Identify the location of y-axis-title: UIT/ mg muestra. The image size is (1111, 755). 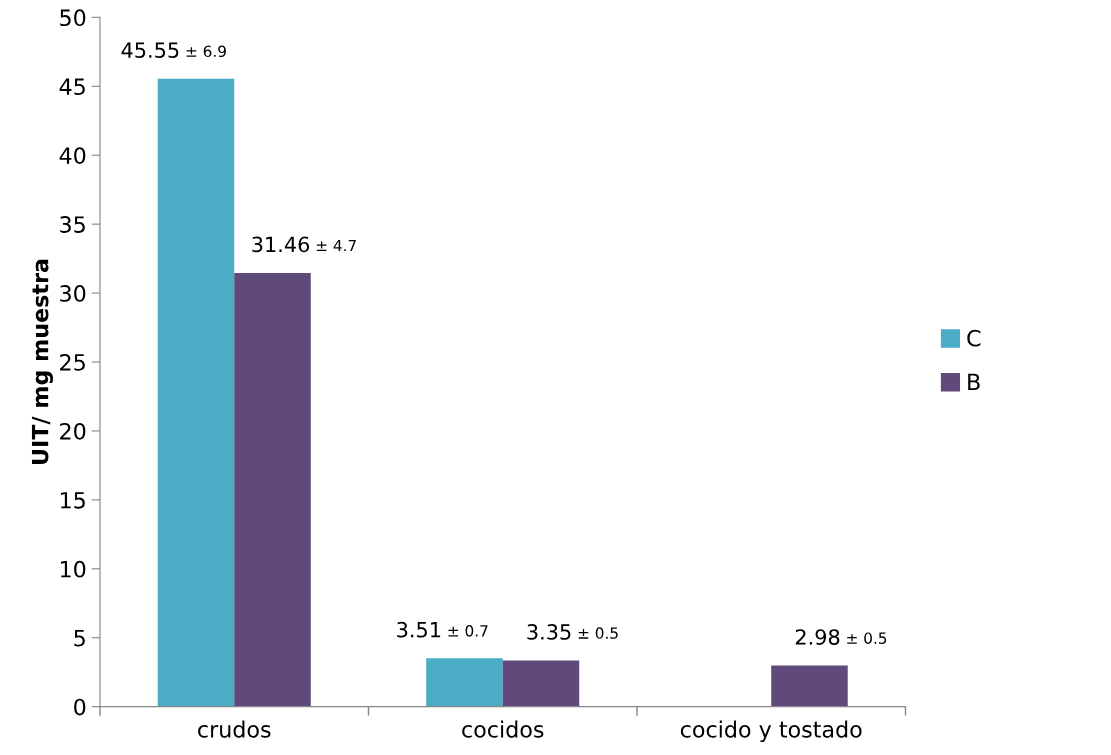
(42, 361).